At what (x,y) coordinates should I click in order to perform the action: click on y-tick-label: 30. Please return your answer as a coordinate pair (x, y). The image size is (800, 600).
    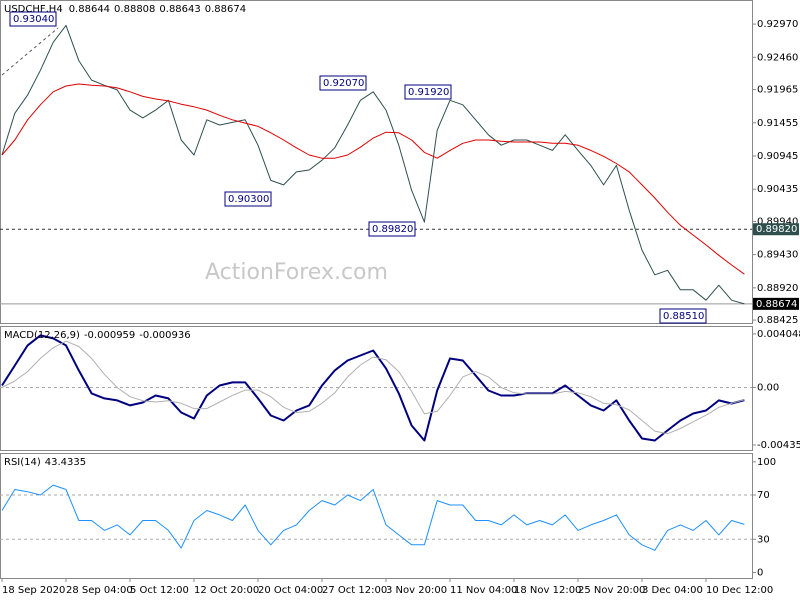
    Looking at the image, I should click on (763, 539).